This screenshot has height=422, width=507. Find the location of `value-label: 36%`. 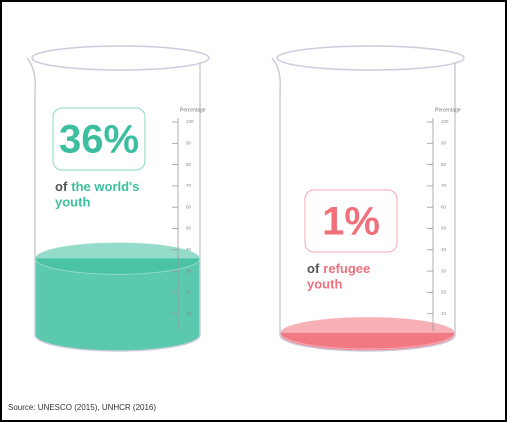

value-label: 36% is located at coordinates (99, 140).